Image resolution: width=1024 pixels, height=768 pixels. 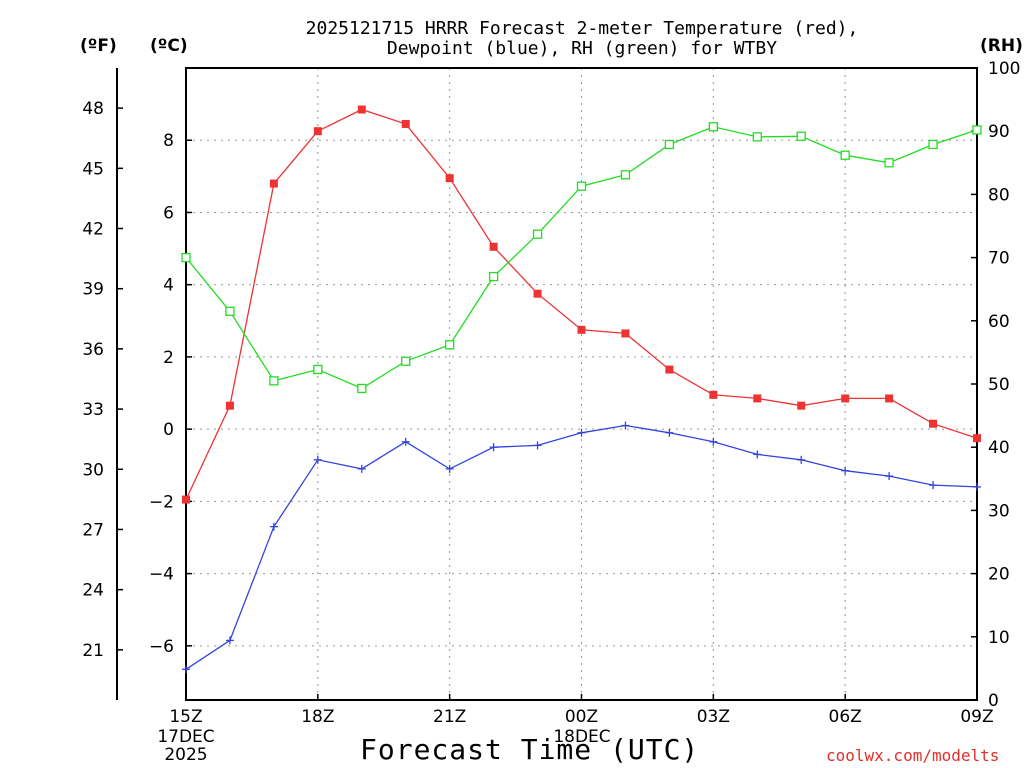 What do you see at coordinates (161, 647) in the screenshot?
I see `celsius-tick-label: −6` at bounding box center [161, 647].